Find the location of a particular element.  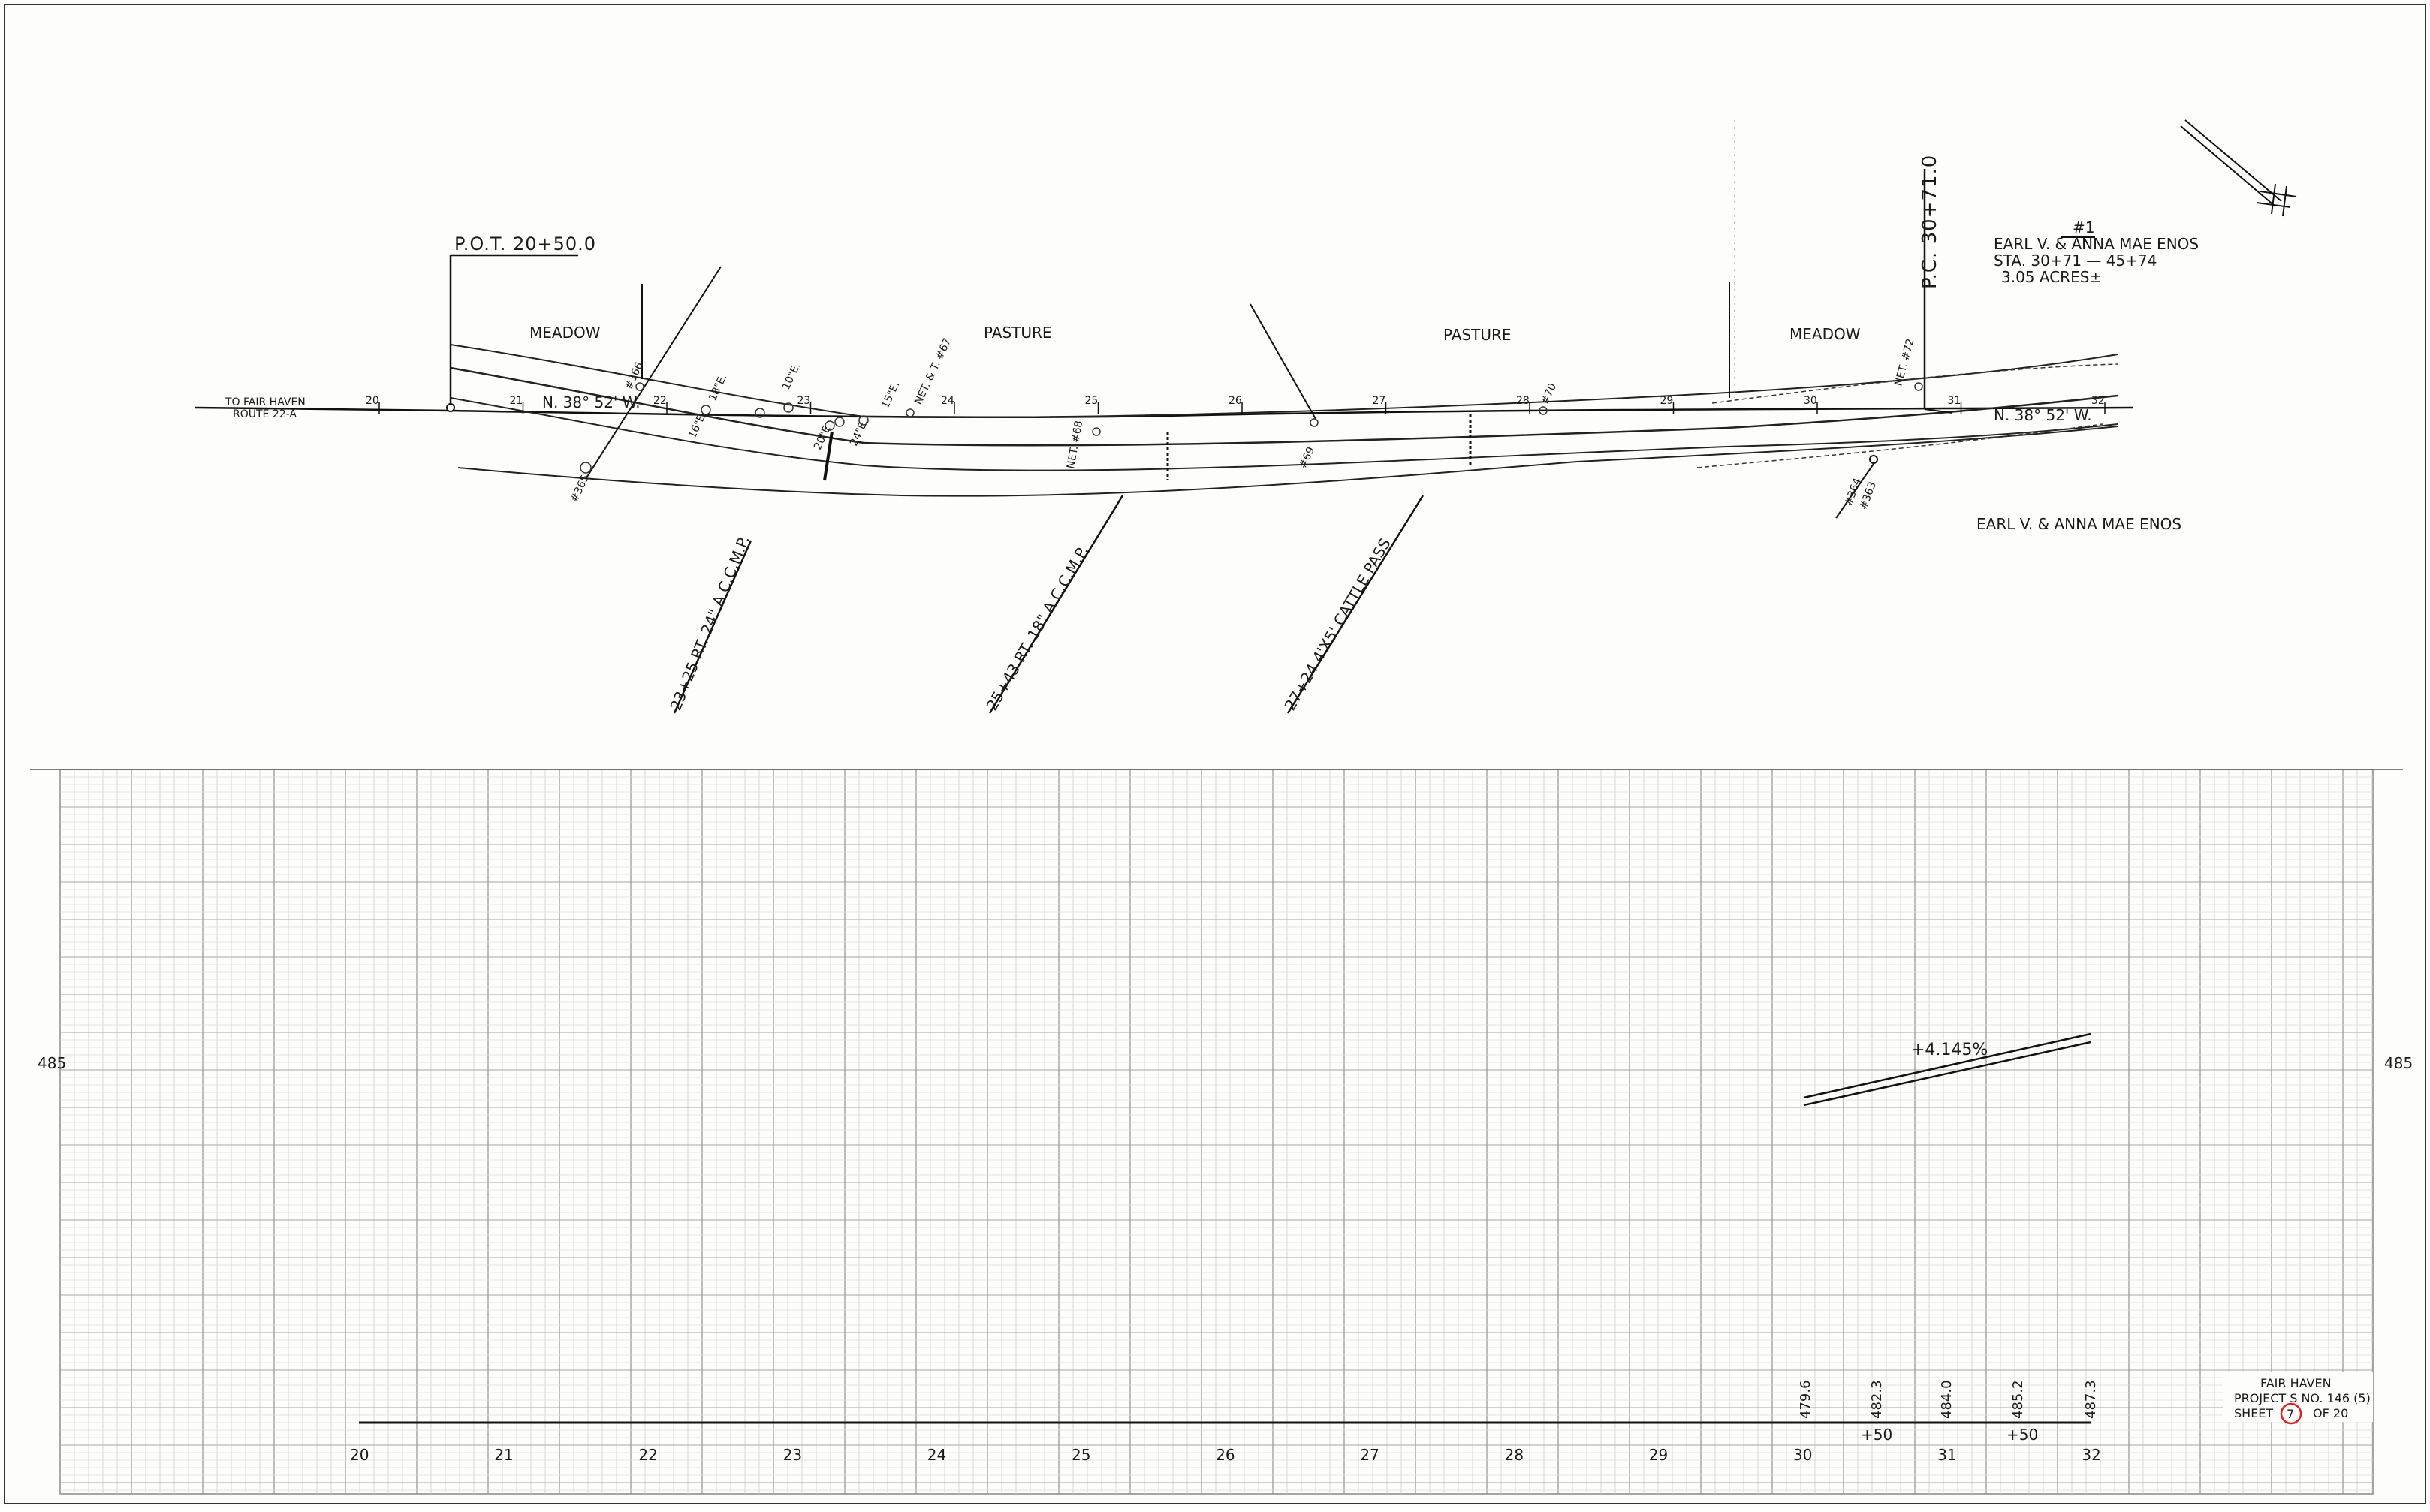

profile-station-label: 20 is located at coordinates (359, 1455).